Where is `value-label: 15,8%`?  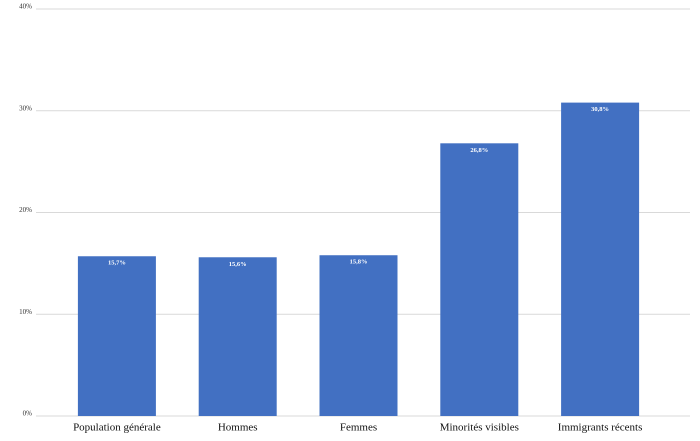 value-label: 15,8% is located at coordinates (359, 262).